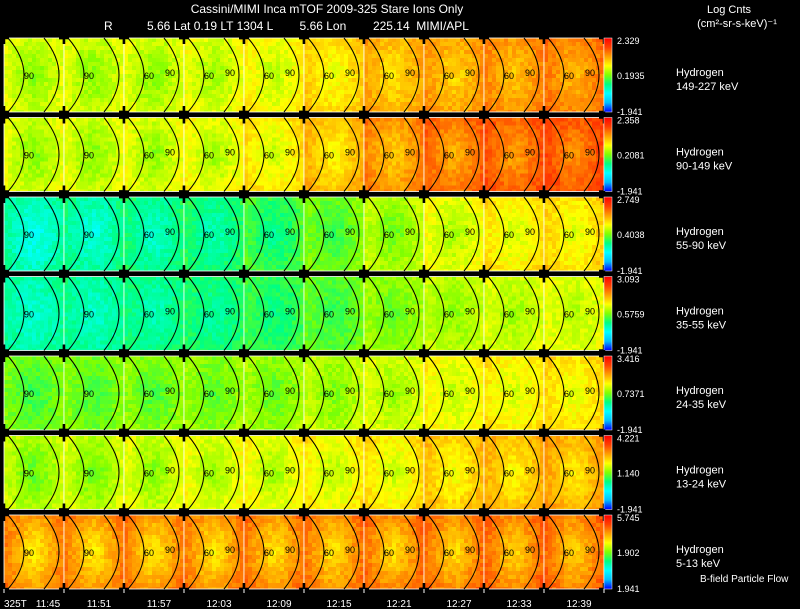 This screenshot has width=800, height=609. Describe the element at coordinates (628, 359) in the screenshot. I see `colorbar-max-label: 3.416` at that location.